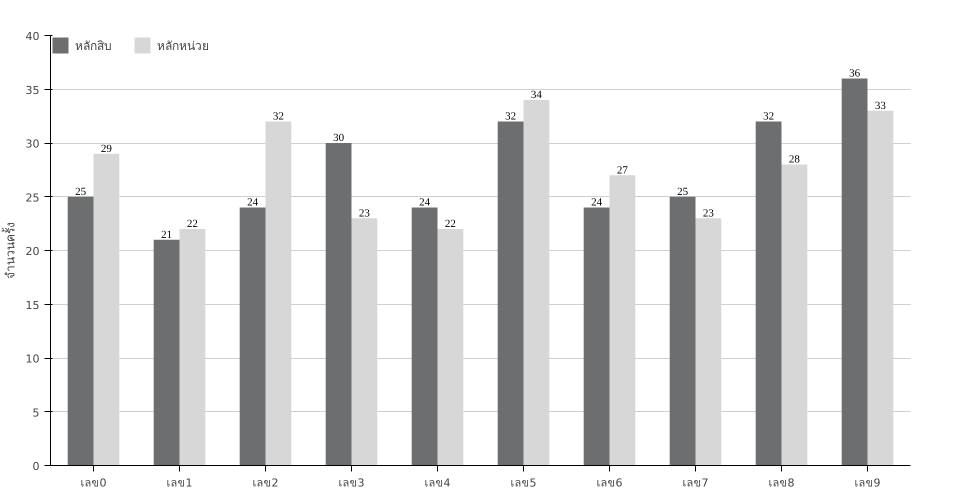 This screenshot has height=500, width=960. Describe the element at coordinates (867, 483) in the screenshot. I see `x-tick-label: เลข9` at that location.